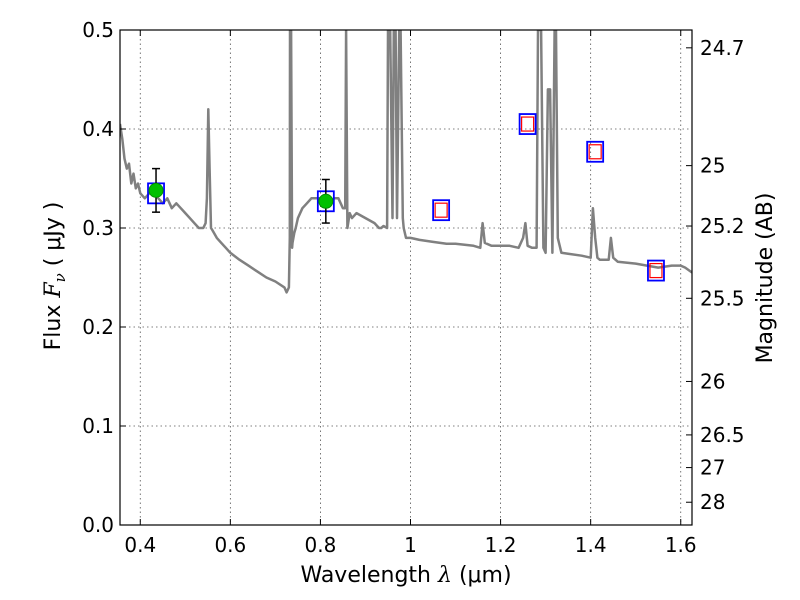  I want to click on y-axis-label: Flux Fν ( μJy ), so click(55, 276).